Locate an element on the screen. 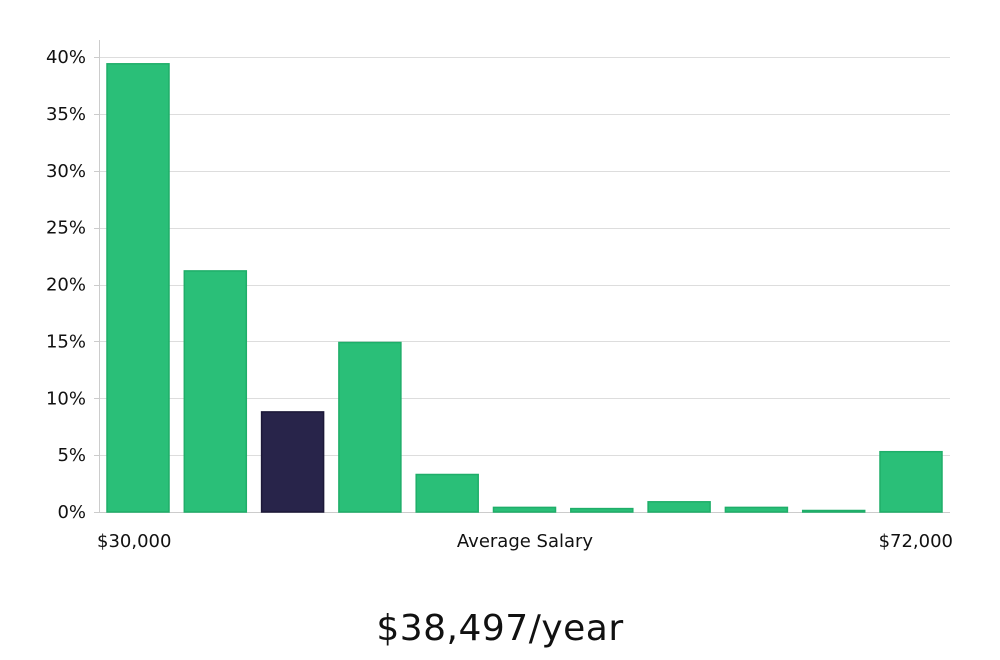  y-tick-label: 15% is located at coordinates (66, 341).